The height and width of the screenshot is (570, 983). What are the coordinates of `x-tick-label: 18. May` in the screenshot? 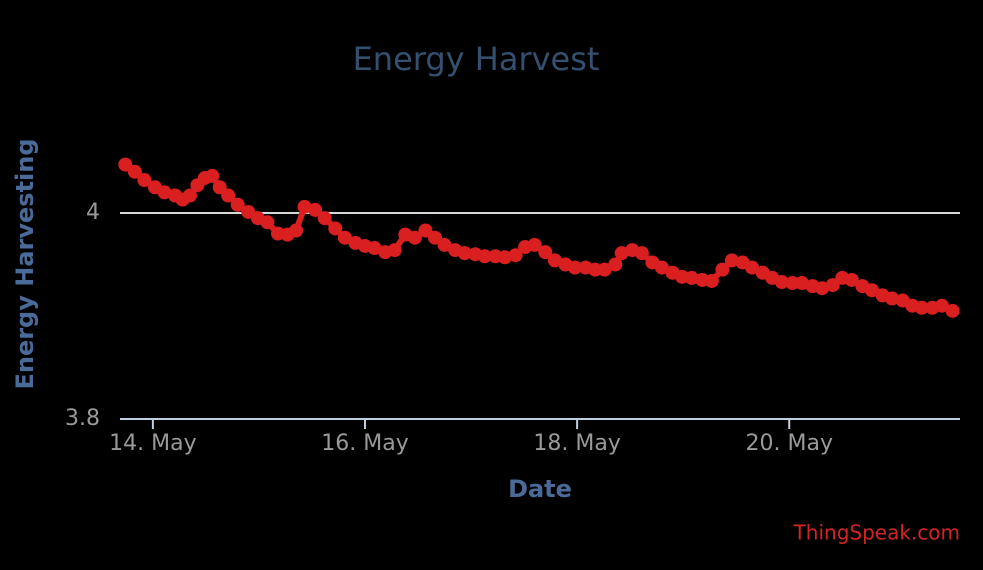 It's located at (576, 443).